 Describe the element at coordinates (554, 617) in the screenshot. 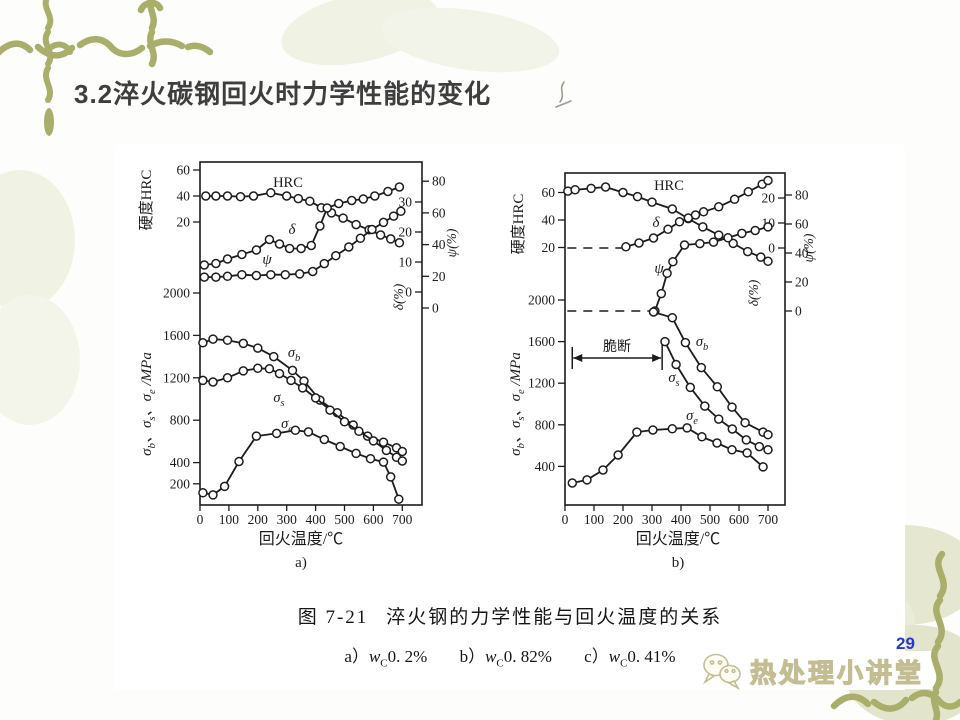

I see `figure-title: 淬火钢的力学性能与回火温度的关系` at that location.